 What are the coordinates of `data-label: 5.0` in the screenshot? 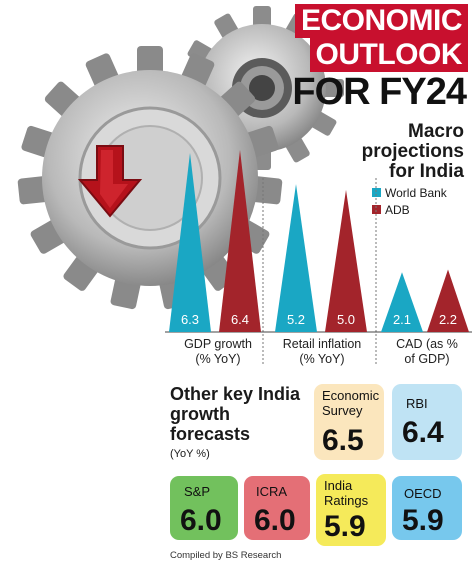 It's located at (346, 319).